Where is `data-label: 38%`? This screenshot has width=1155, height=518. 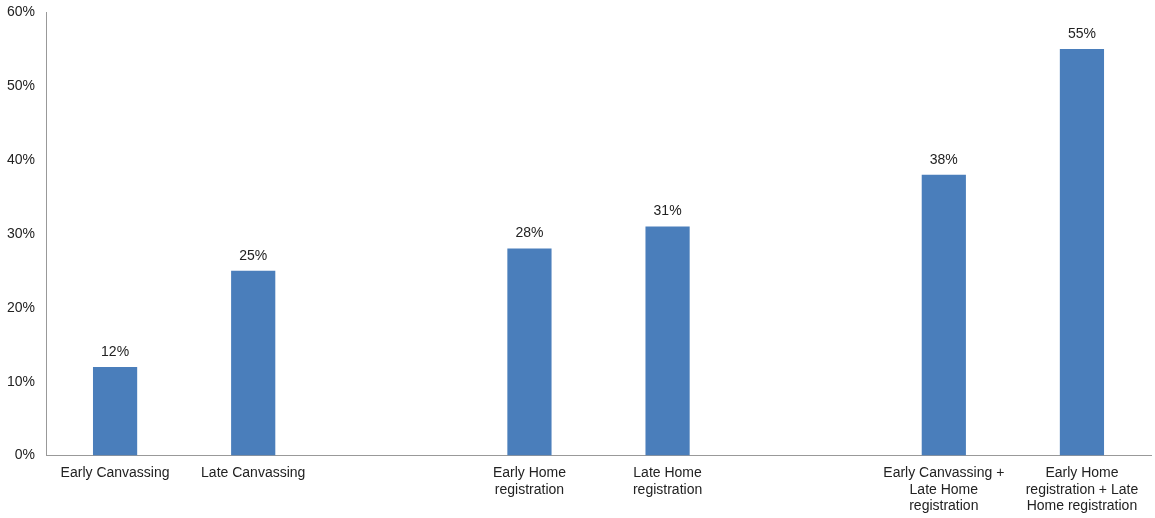
data-label: 38% is located at coordinates (943, 158).